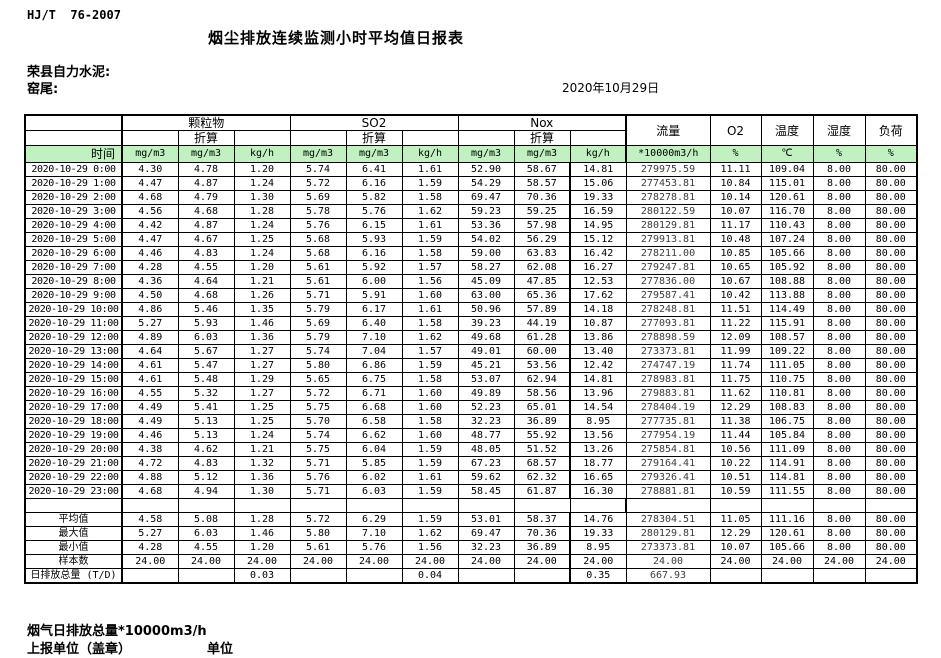 This screenshot has height=658, width=941. I want to click on value-cell: 10.65, so click(735, 267).